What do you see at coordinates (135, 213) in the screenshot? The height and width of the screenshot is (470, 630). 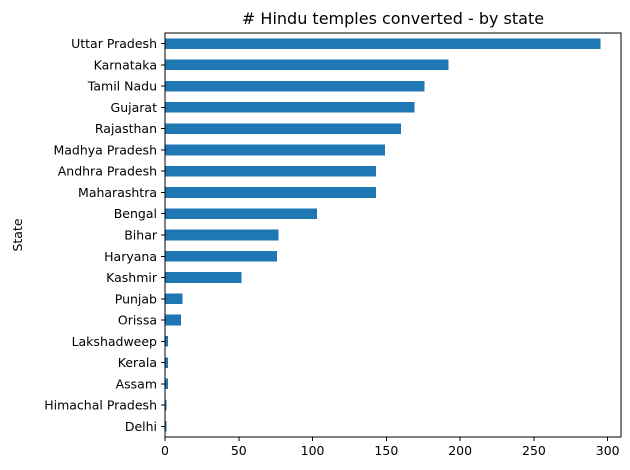 I see `y-tick-label: Bengal` at bounding box center [135, 213].